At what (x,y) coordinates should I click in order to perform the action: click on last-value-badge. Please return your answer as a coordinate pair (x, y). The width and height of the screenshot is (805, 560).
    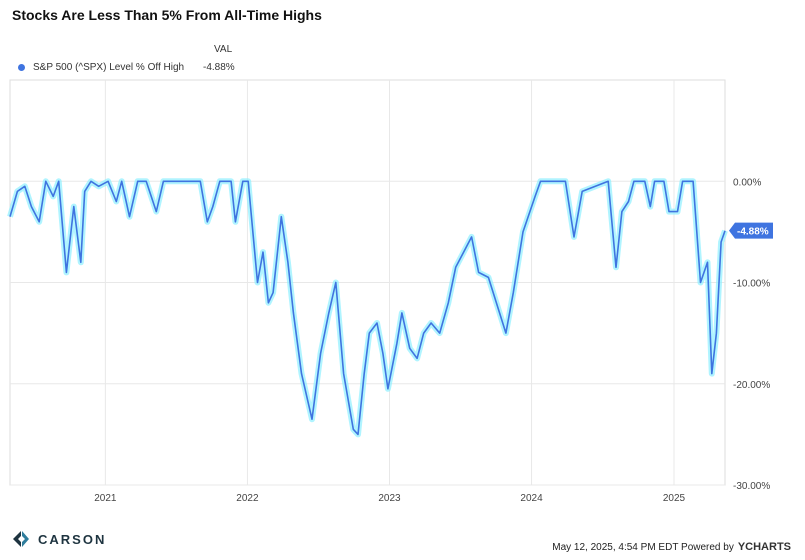
    Looking at the image, I should click on (751, 230).